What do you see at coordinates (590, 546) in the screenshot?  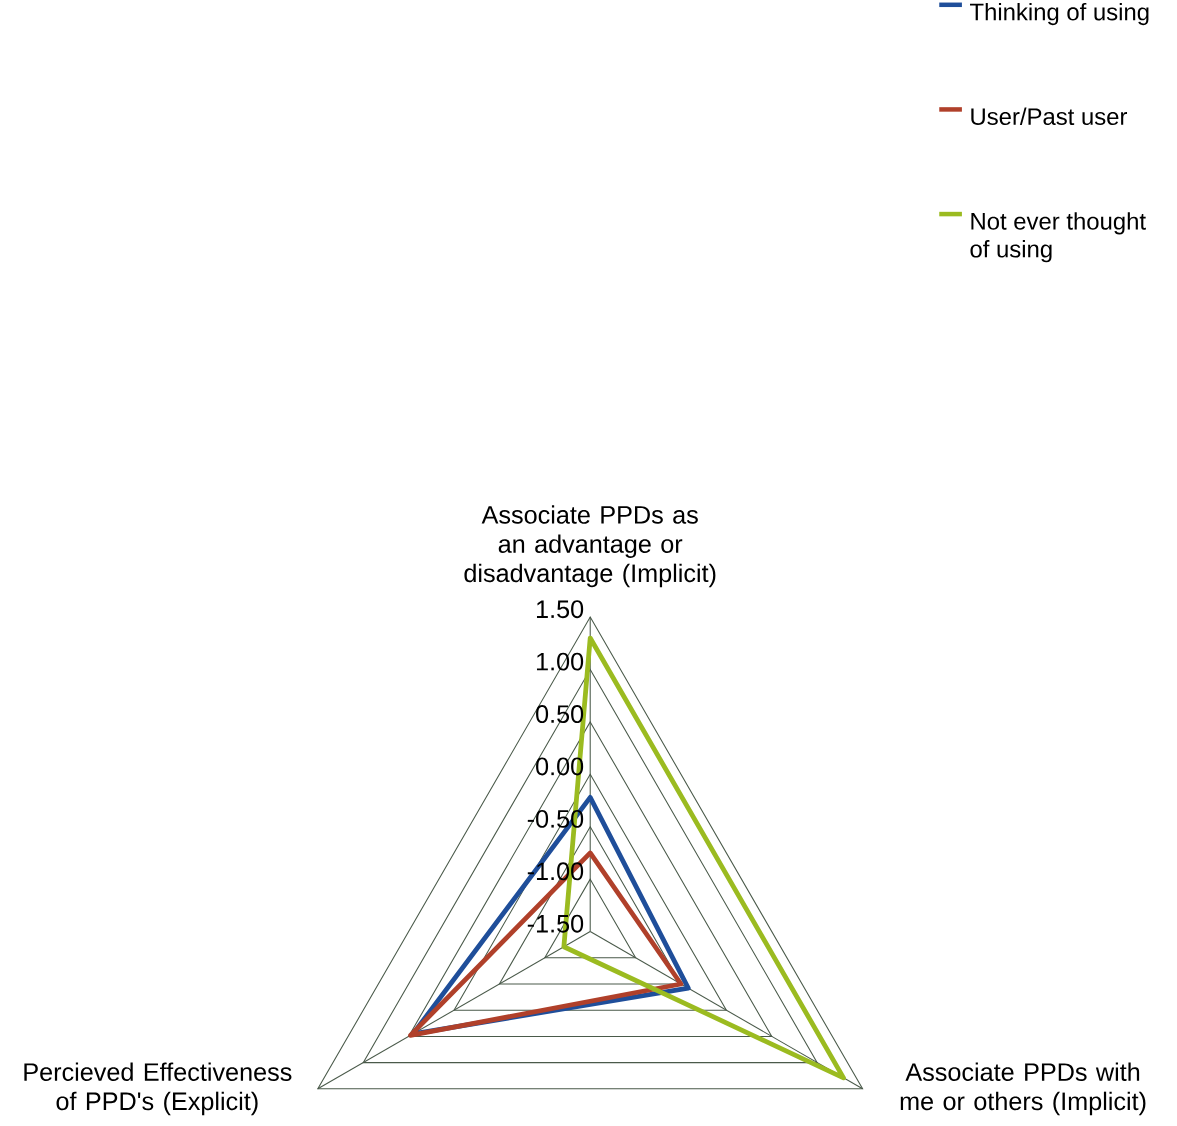 I see `spoke-label: Associate PPDs as an advantage or disadvantage (Implicit)` at bounding box center [590, 546].